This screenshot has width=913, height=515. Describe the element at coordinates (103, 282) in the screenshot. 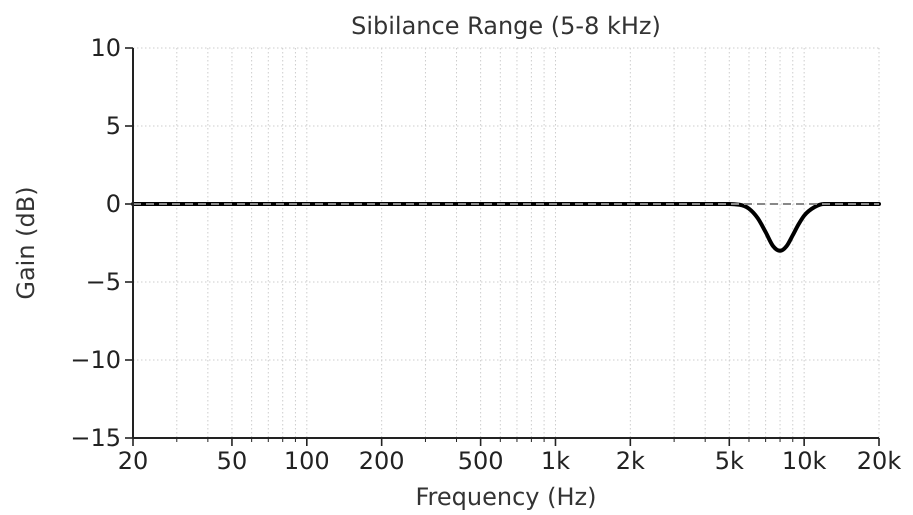

I see `y-tick-label: −5` at that location.